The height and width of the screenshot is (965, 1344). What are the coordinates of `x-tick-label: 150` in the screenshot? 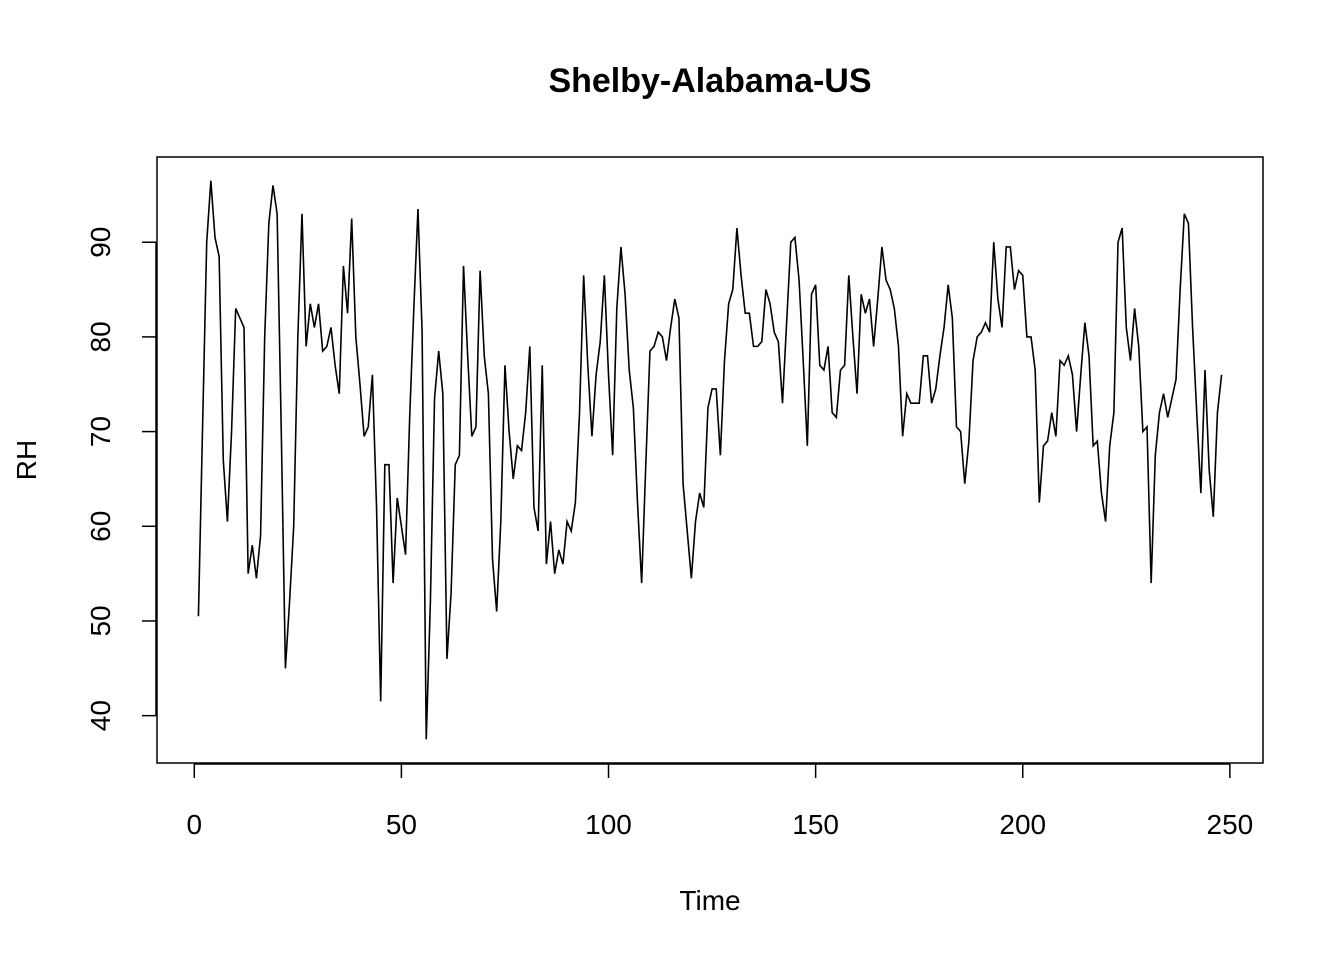 It's located at (815, 824).